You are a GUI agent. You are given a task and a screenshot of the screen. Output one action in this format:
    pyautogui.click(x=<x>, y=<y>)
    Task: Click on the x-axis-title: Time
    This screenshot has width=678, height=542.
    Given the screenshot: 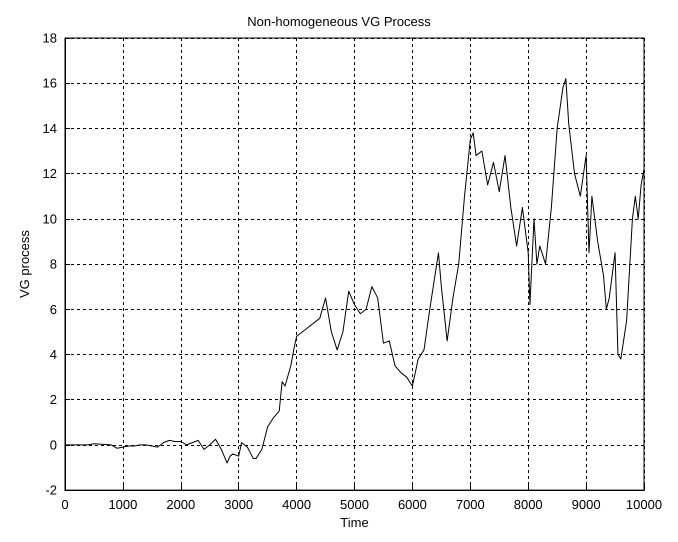 What is the action you would take?
    pyautogui.click(x=354, y=522)
    